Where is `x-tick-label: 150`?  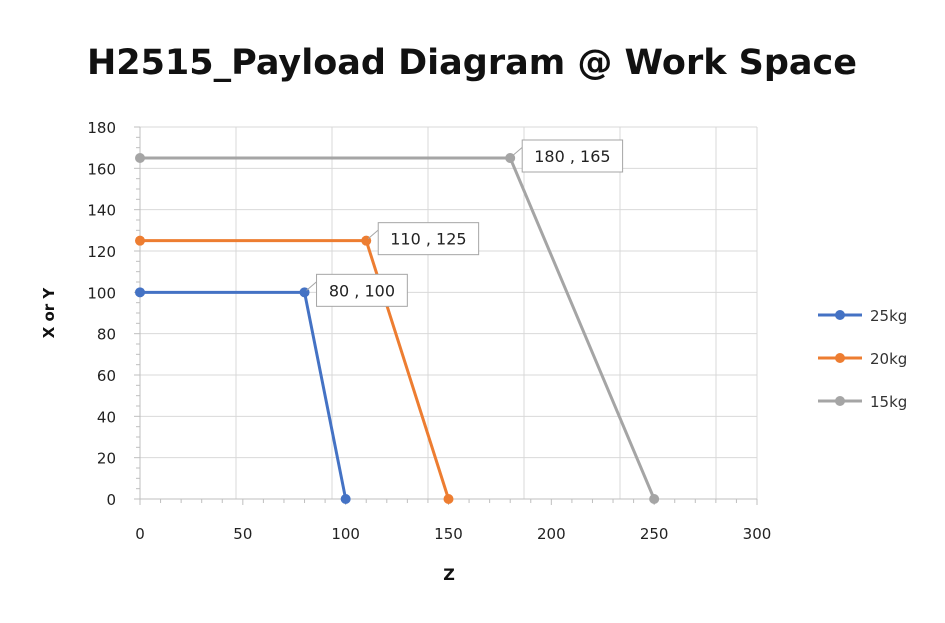 x-tick-label: 150 is located at coordinates (448, 534).